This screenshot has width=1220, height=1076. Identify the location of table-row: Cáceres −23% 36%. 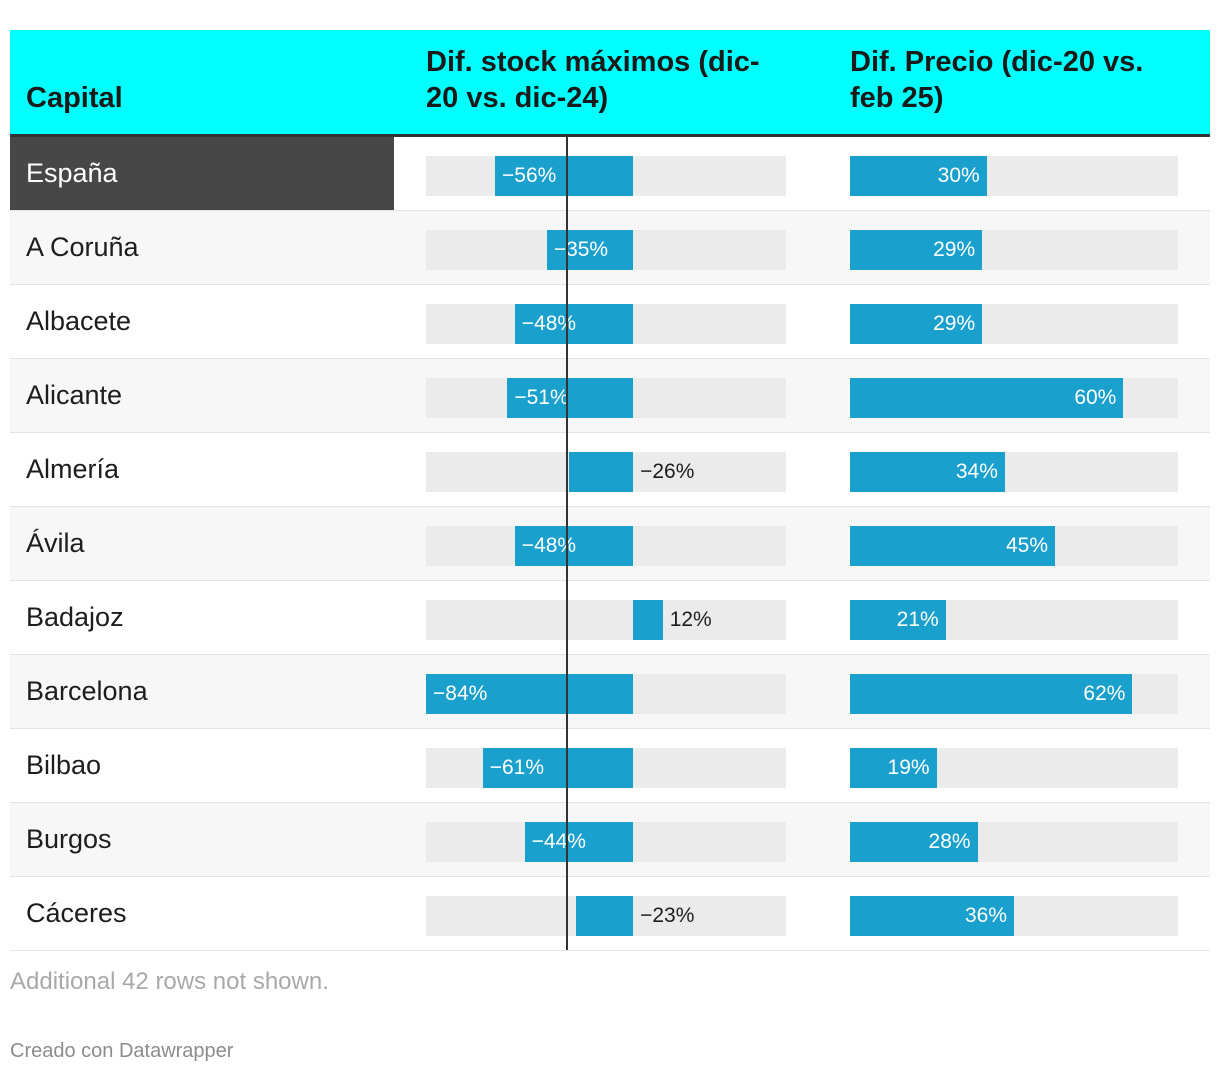
(610, 914).